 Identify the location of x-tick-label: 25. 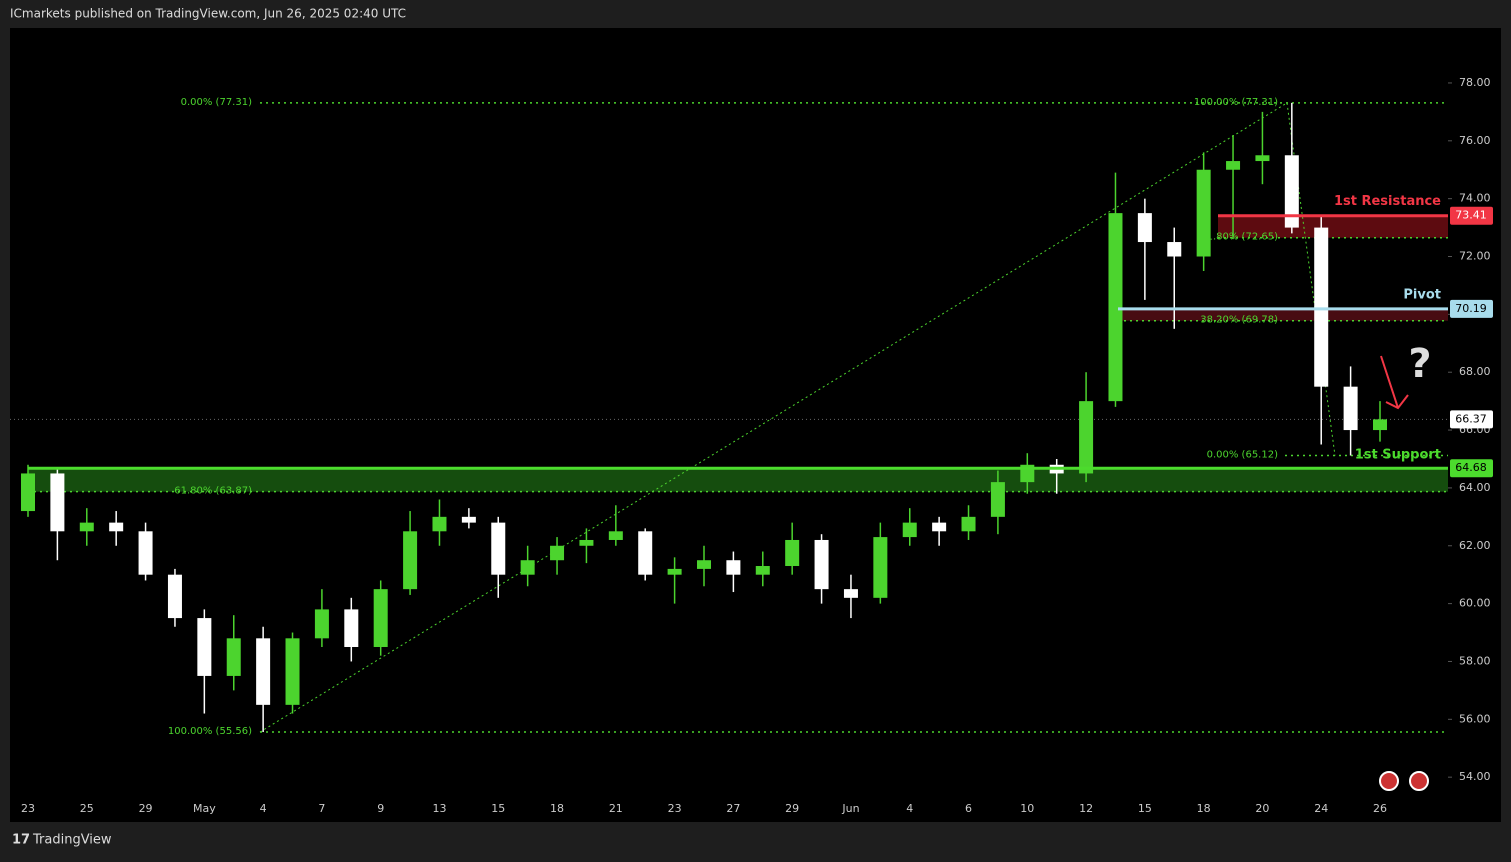
(87, 808).